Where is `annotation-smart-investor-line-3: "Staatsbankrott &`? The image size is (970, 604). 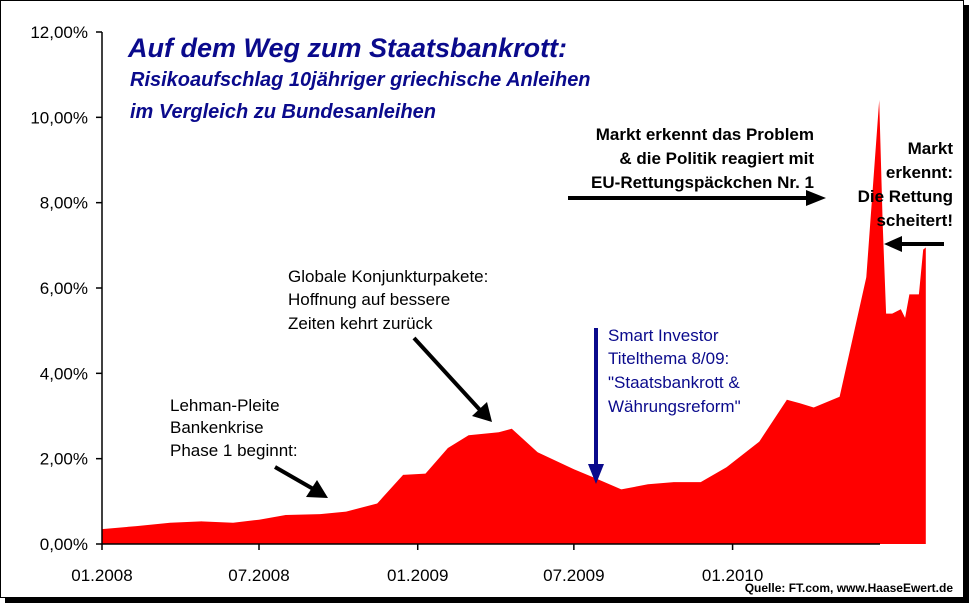
annotation-smart-investor-line-3: "Staatsbankrott & is located at coordinates (674, 382).